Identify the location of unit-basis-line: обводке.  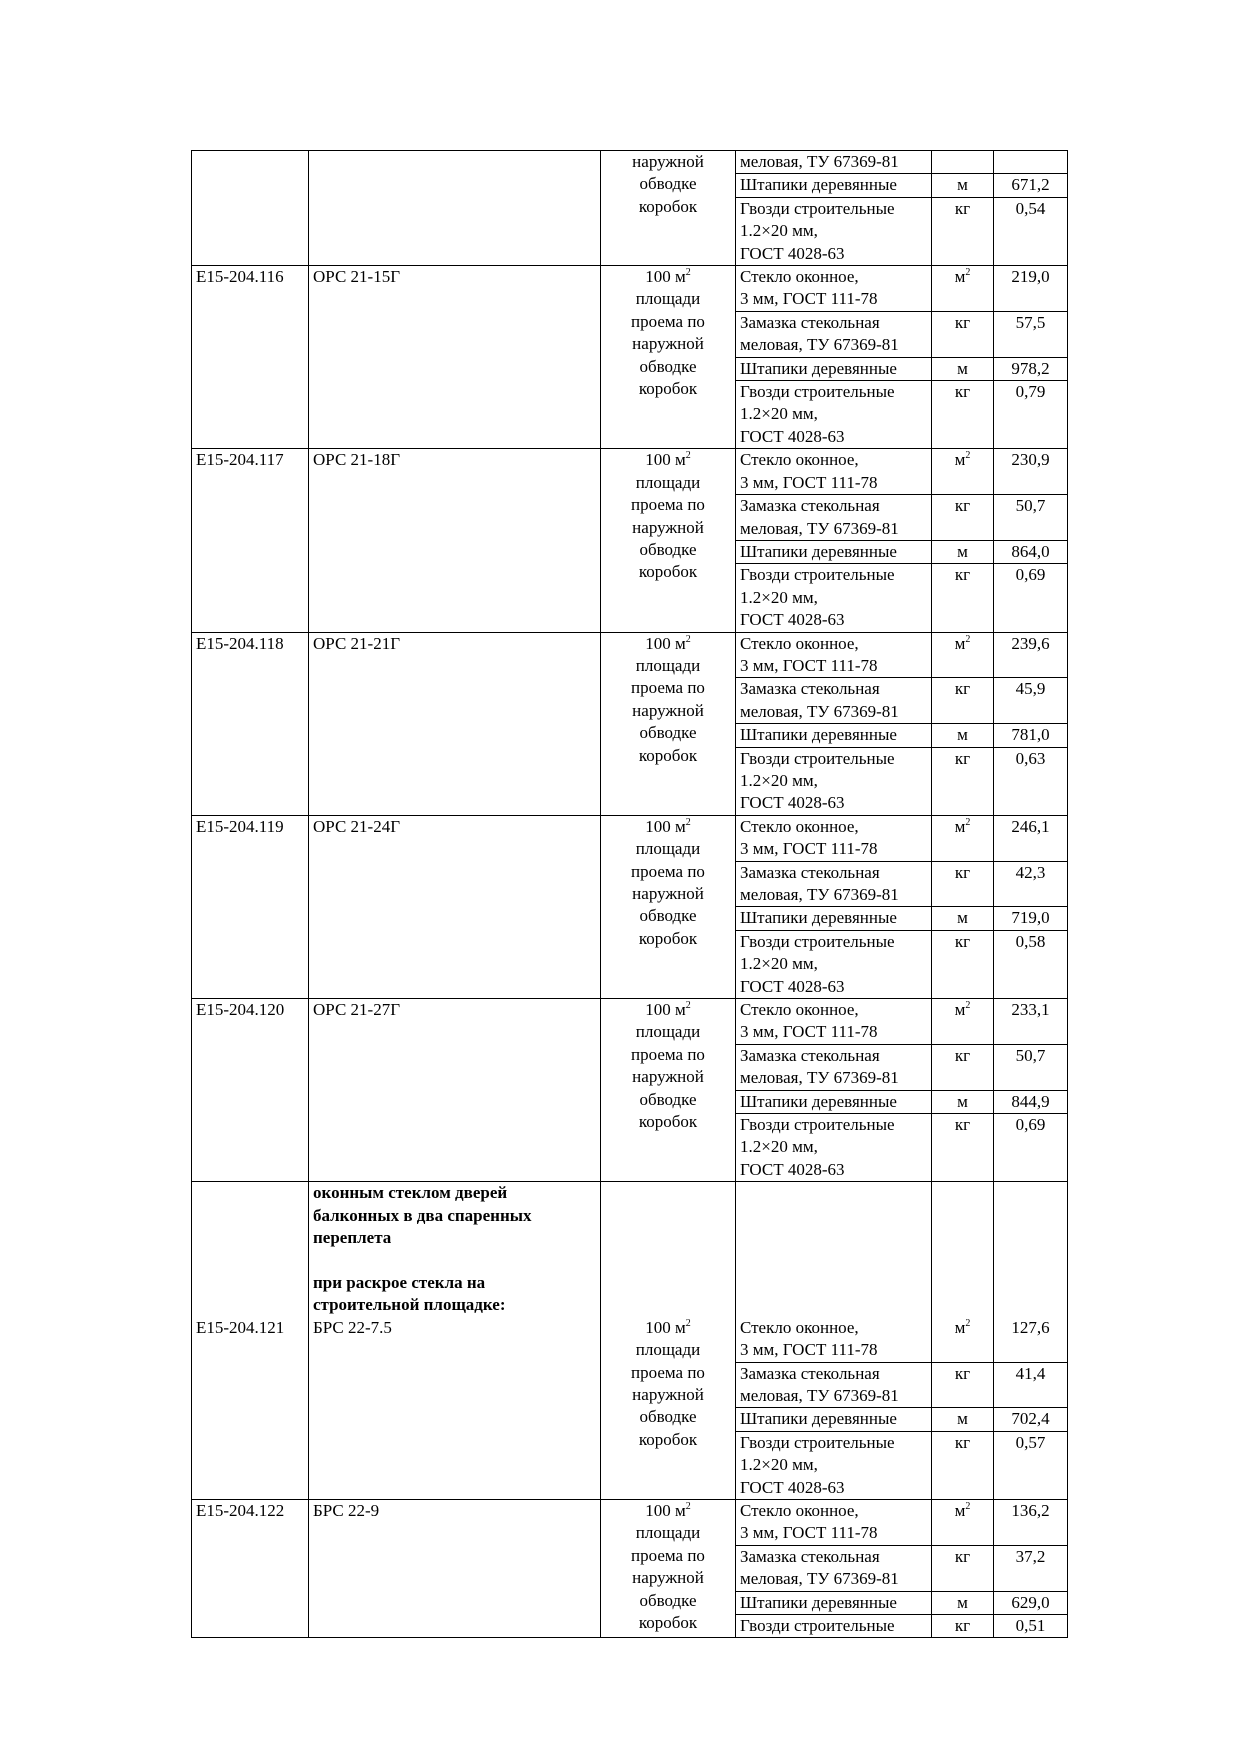
(668, 733).